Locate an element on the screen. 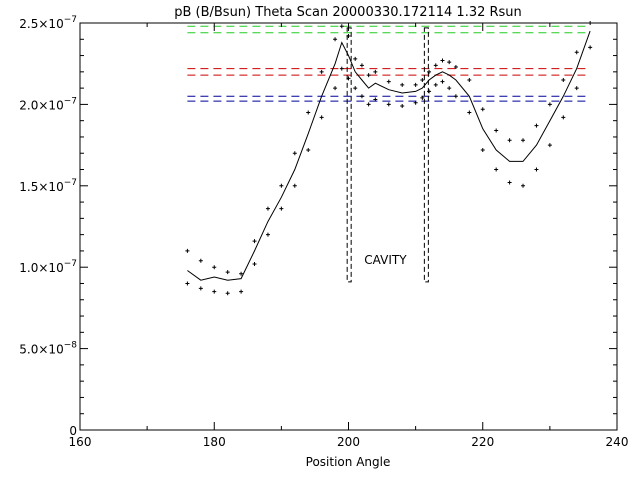 The image size is (640, 480). y-tick-label: 2.5×10⁻⁷ is located at coordinates (48, 23).